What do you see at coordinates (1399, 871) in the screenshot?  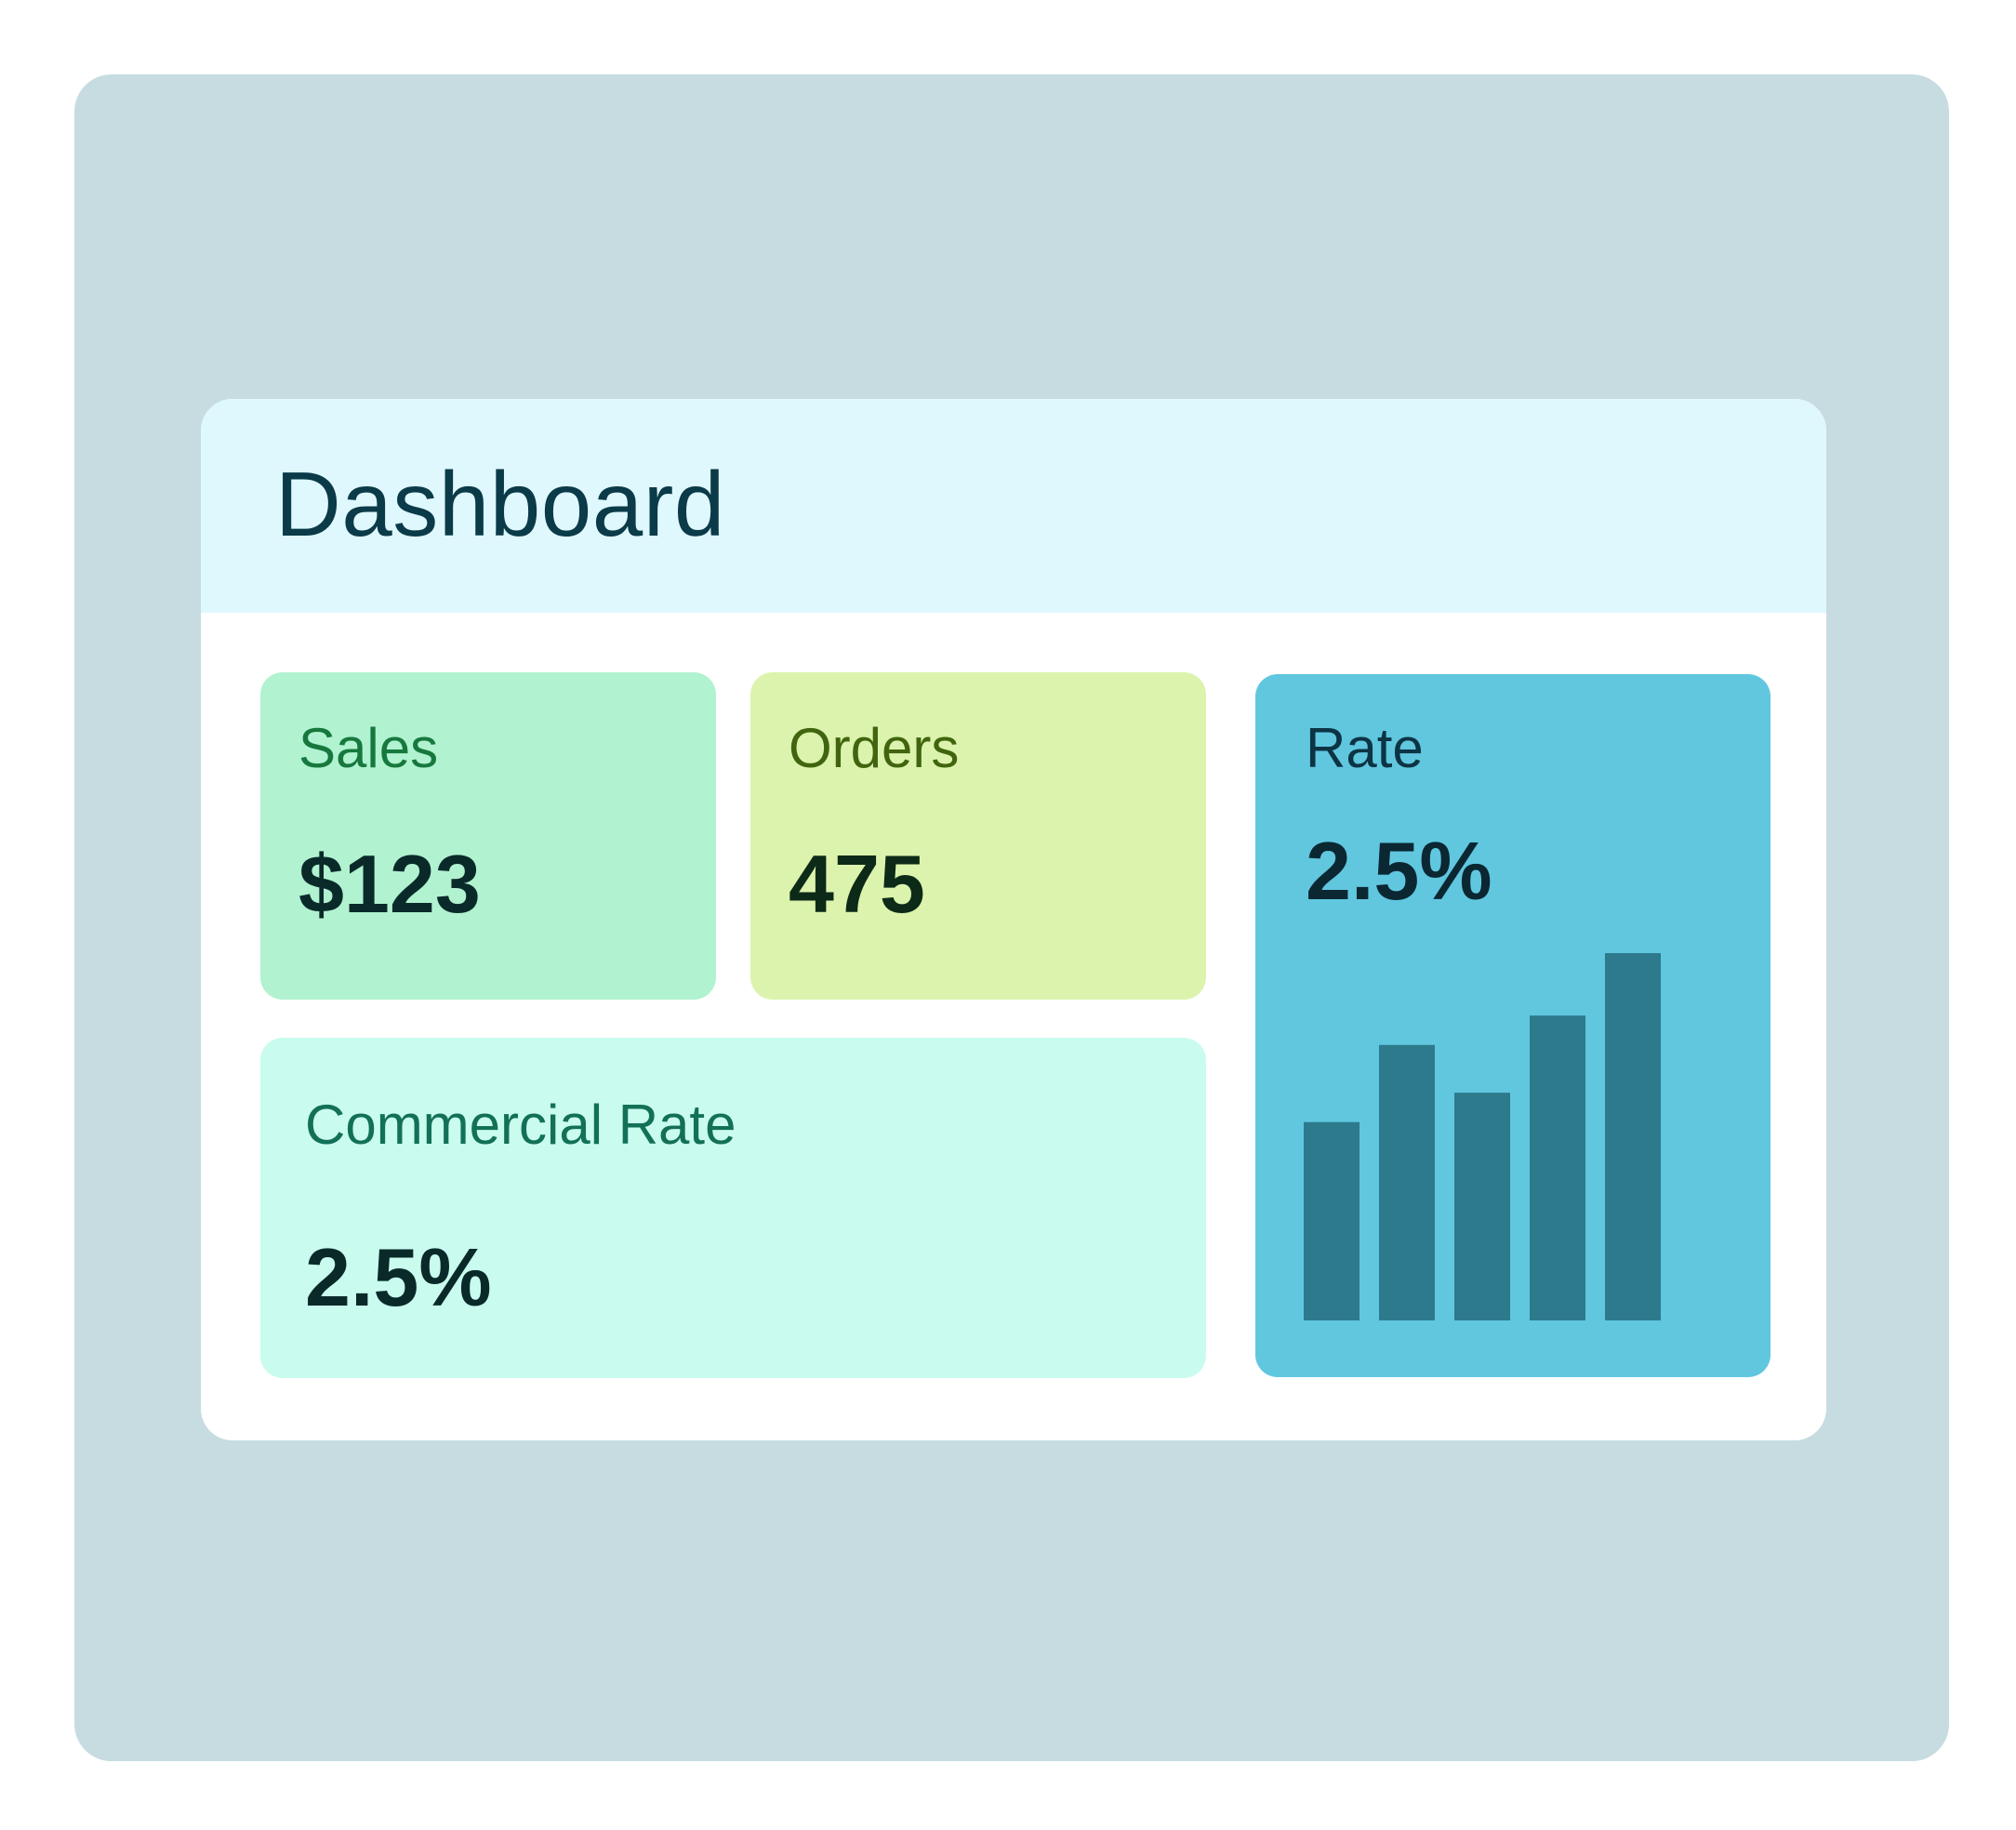 I see `rate-value: 2.5%` at bounding box center [1399, 871].